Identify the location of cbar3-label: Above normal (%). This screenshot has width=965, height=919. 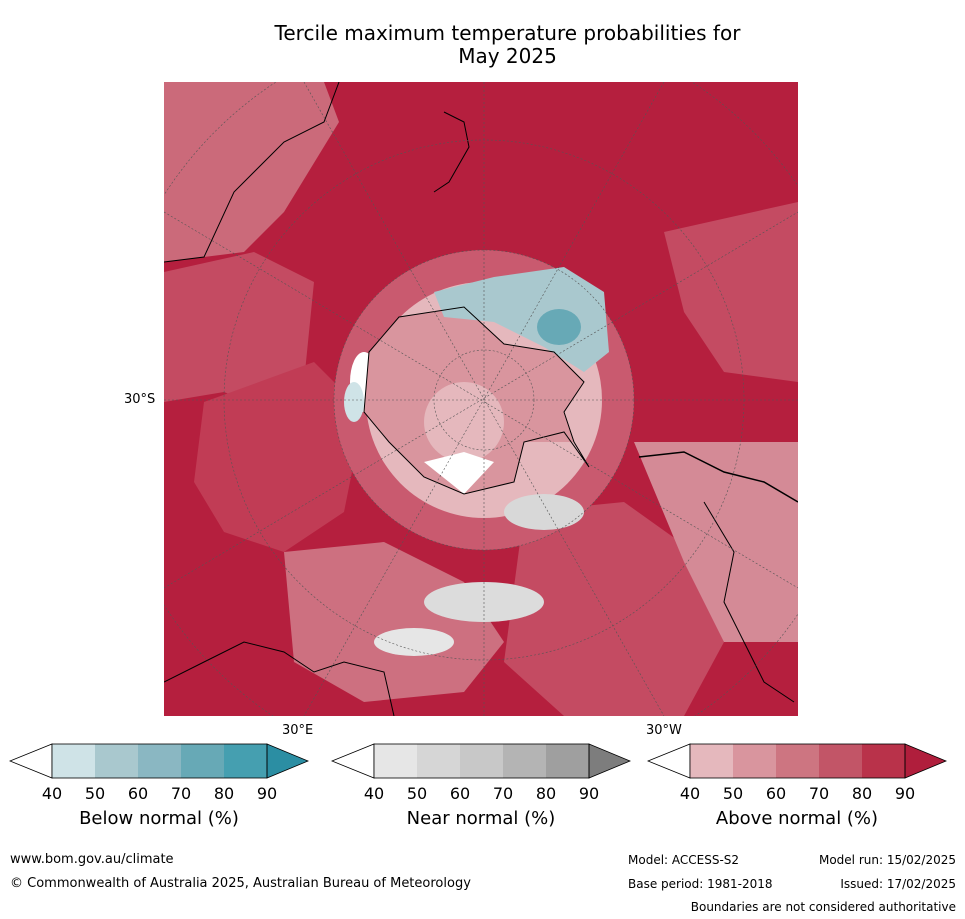
(797, 818).